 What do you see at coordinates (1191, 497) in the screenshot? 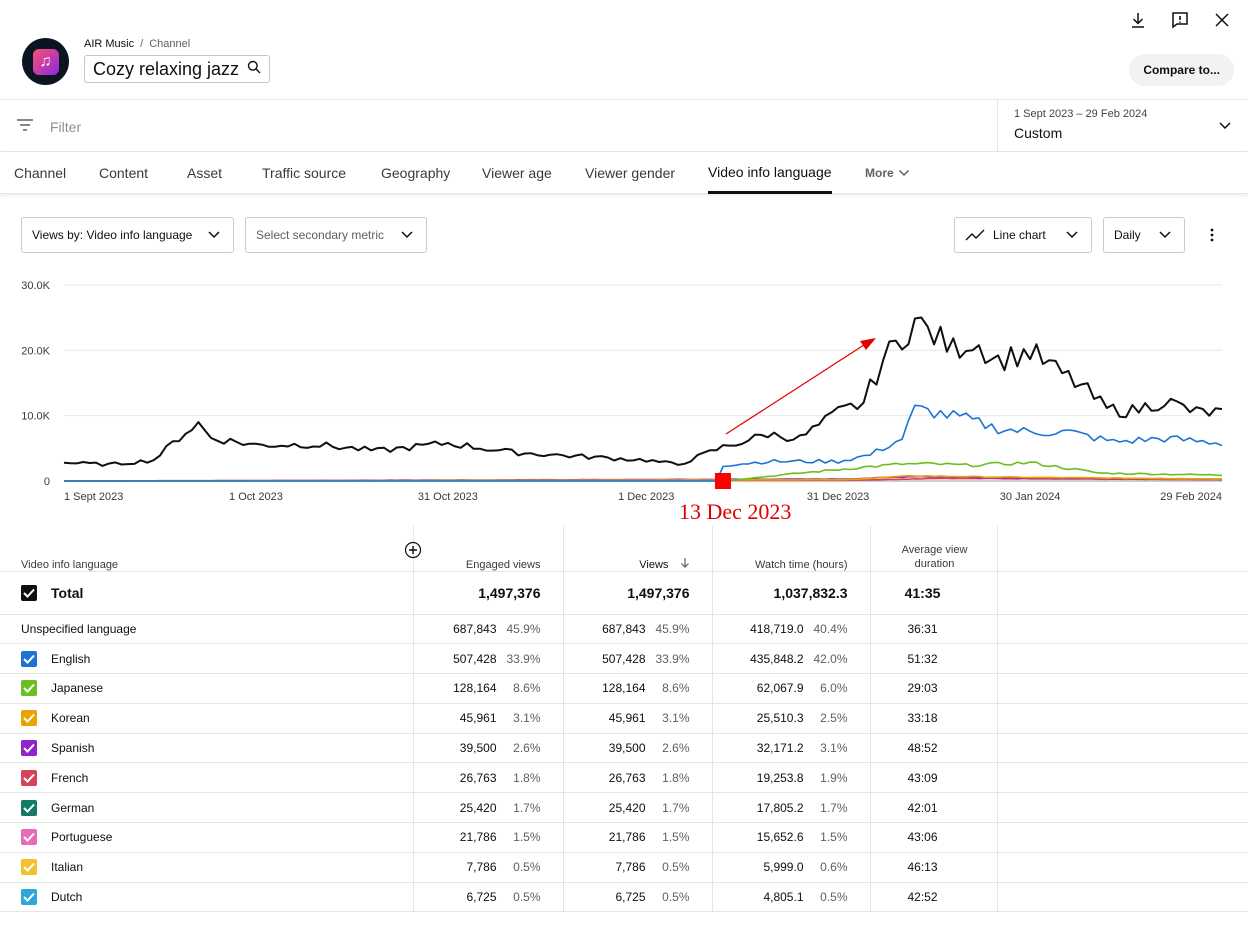
I see `x-tick-label: 29 Feb 2024` at bounding box center [1191, 497].